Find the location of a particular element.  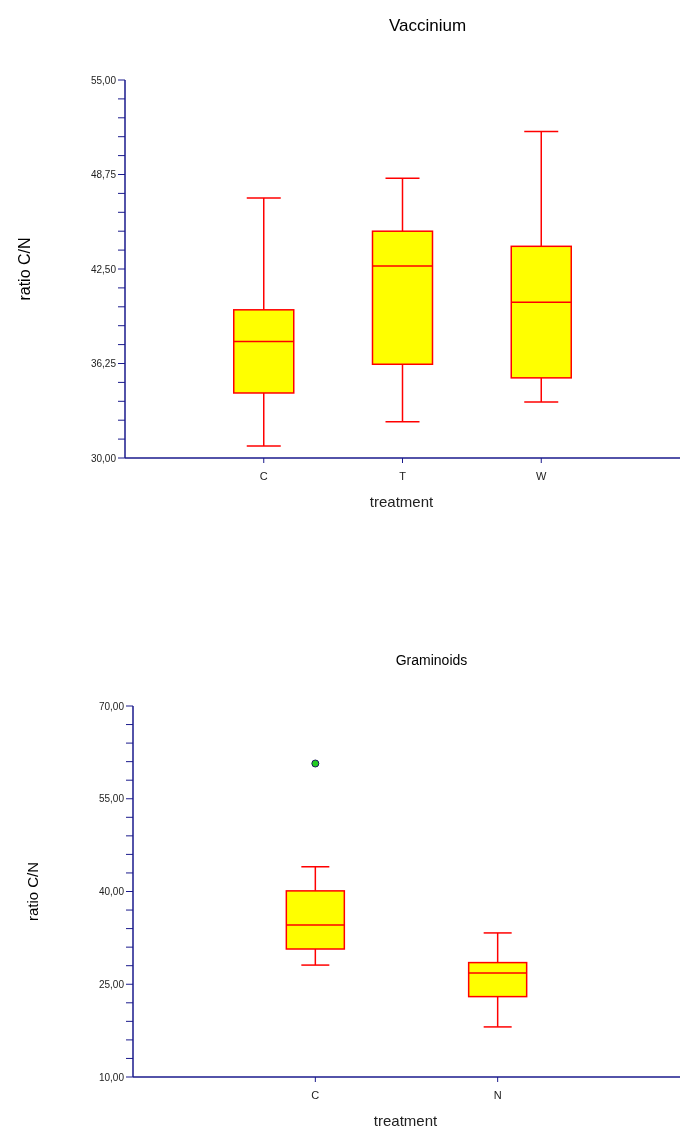

chart-title: Graminoids is located at coordinates (431, 660).